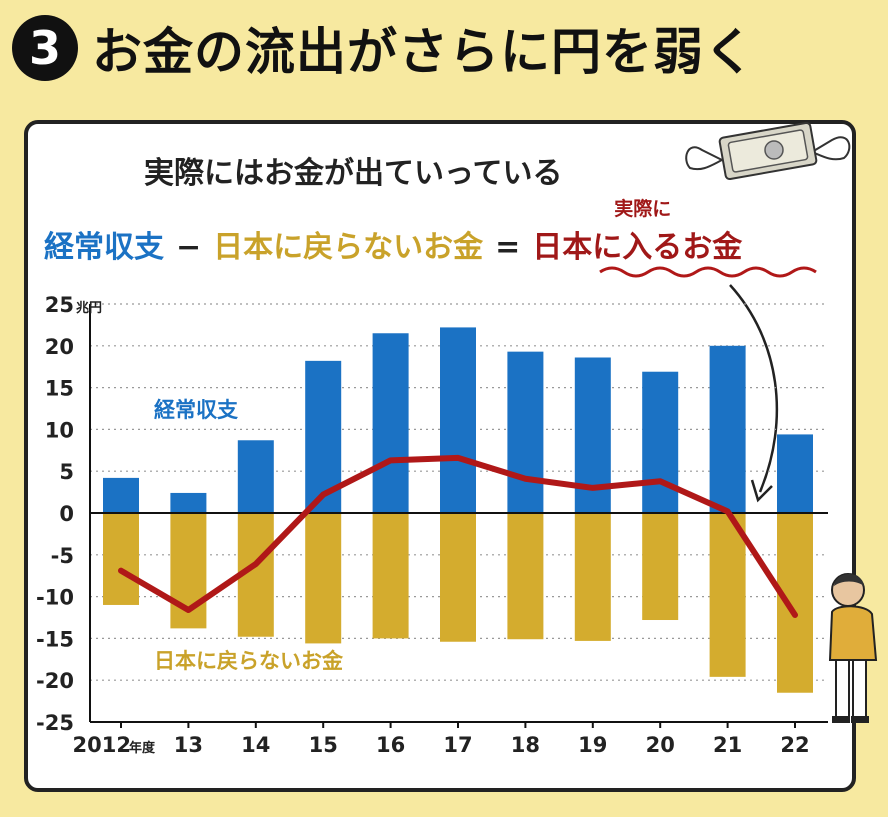 Image resolution: width=888 pixels, height=817 pixels. I want to click on minus-sign: −, so click(189, 247).